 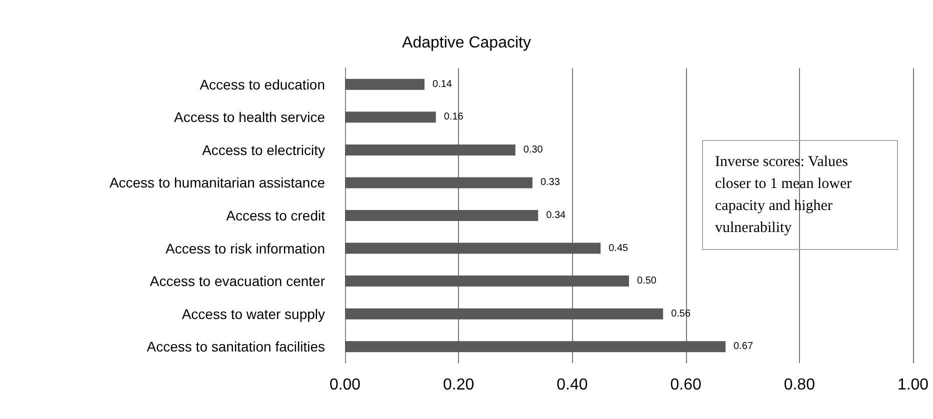 What do you see at coordinates (550, 182) in the screenshot?
I see `data-label: 0.33` at bounding box center [550, 182].